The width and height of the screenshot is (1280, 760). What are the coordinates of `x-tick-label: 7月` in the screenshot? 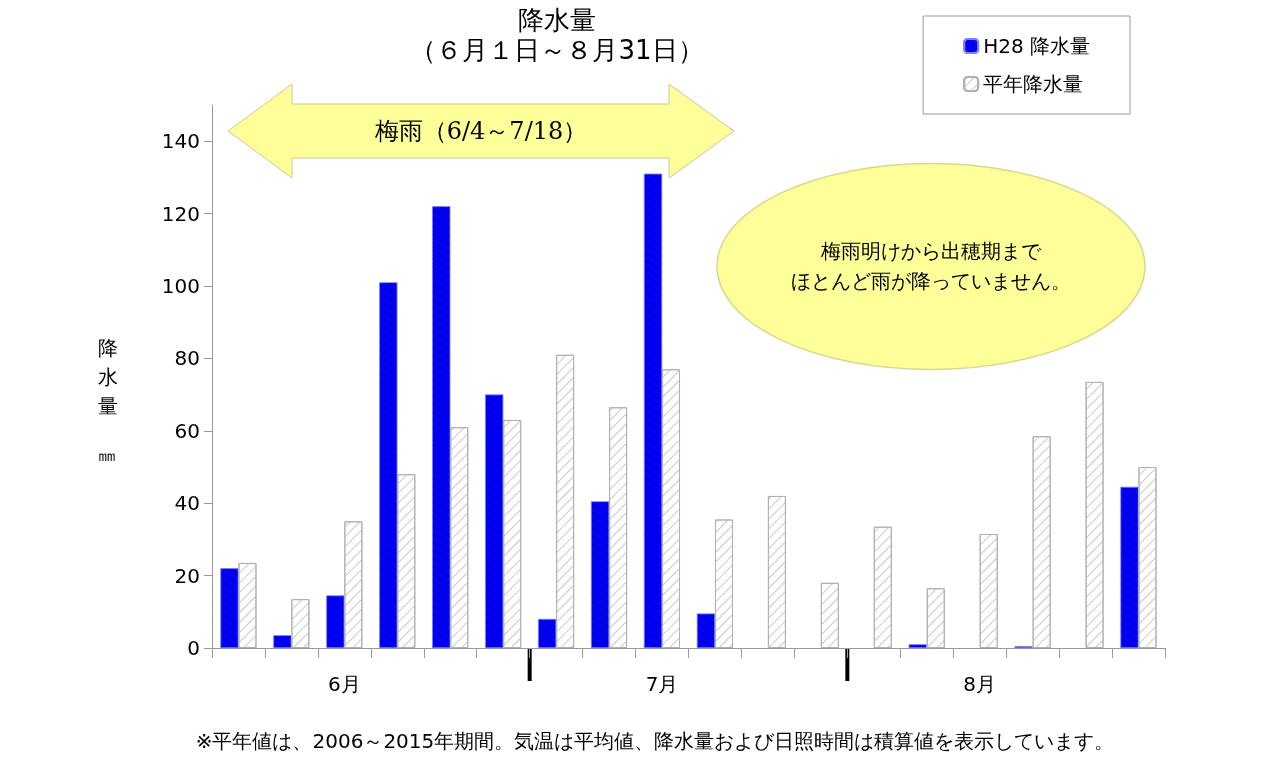 It's located at (662, 684).